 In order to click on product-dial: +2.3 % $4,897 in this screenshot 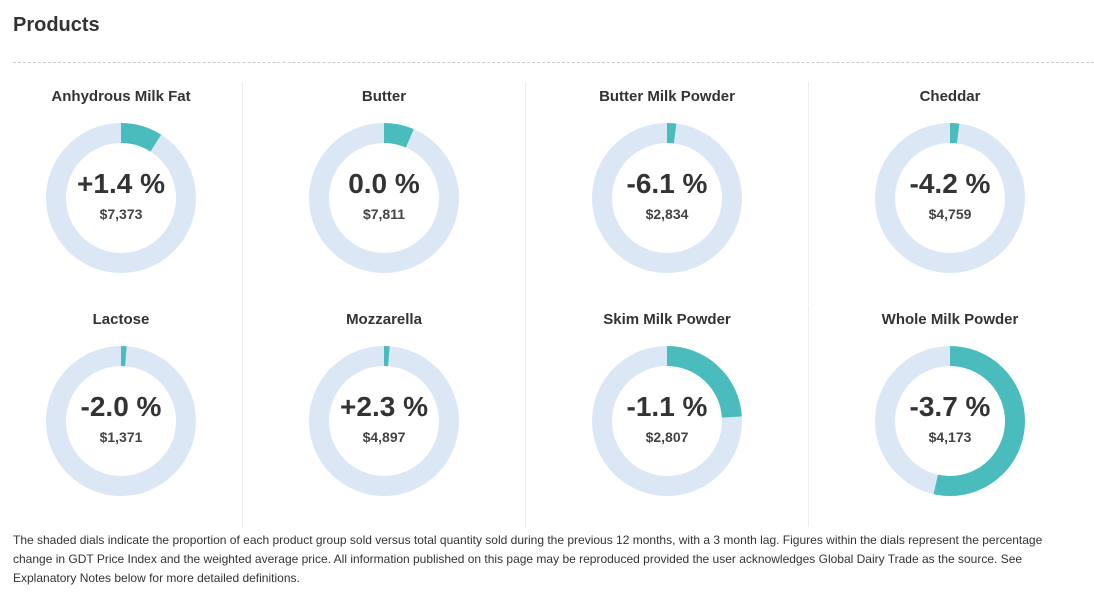, I will do `click(384, 421)`.